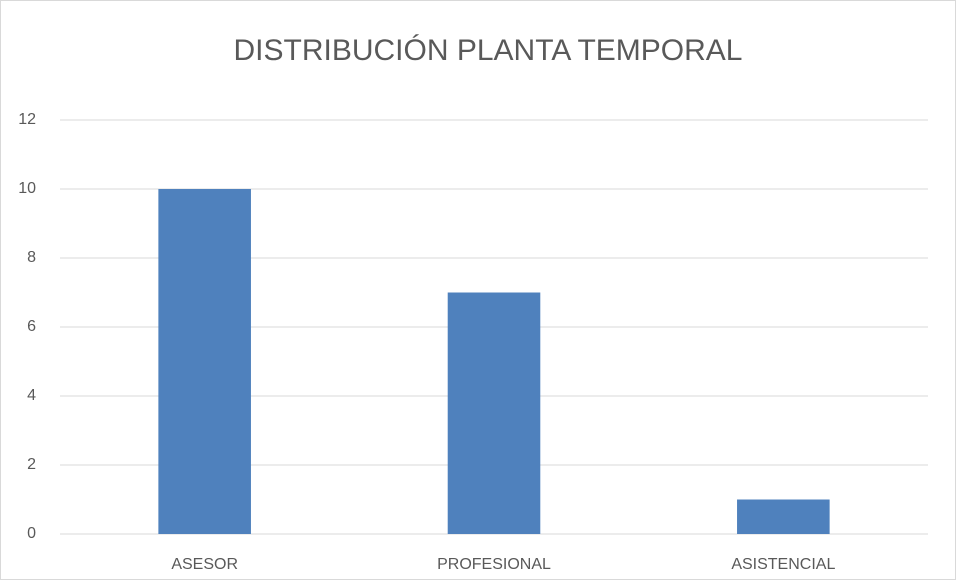 The width and height of the screenshot is (956, 580). Describe the element at coordinates (27, 119) in the screenshot. I see `y-tick-label: 12` at that location.